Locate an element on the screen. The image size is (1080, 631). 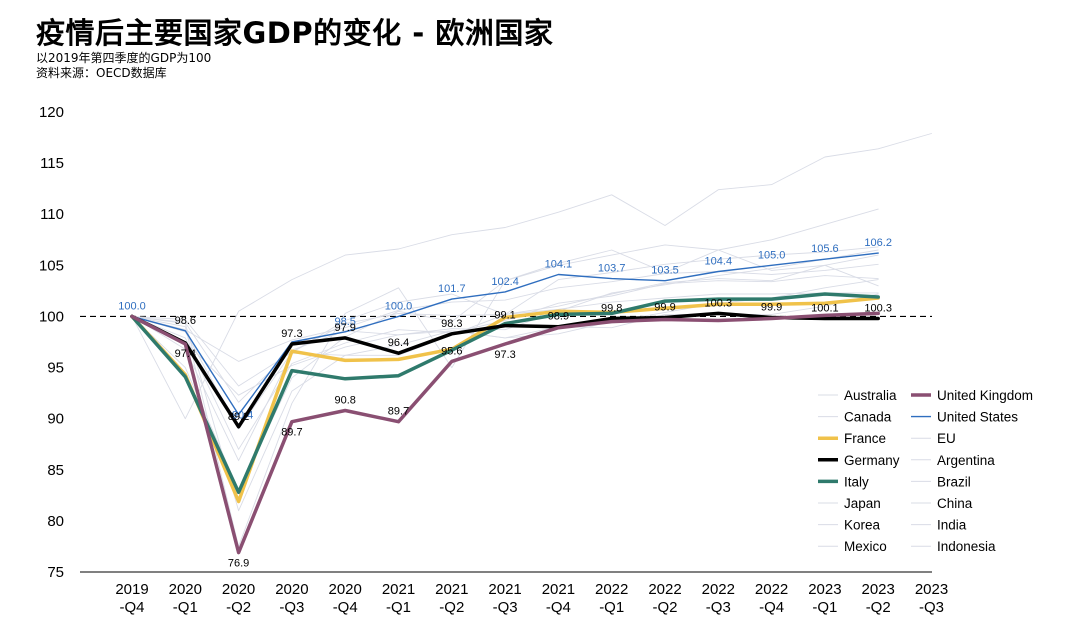
data-label: 98.3 is located at coordinates (451, 324).